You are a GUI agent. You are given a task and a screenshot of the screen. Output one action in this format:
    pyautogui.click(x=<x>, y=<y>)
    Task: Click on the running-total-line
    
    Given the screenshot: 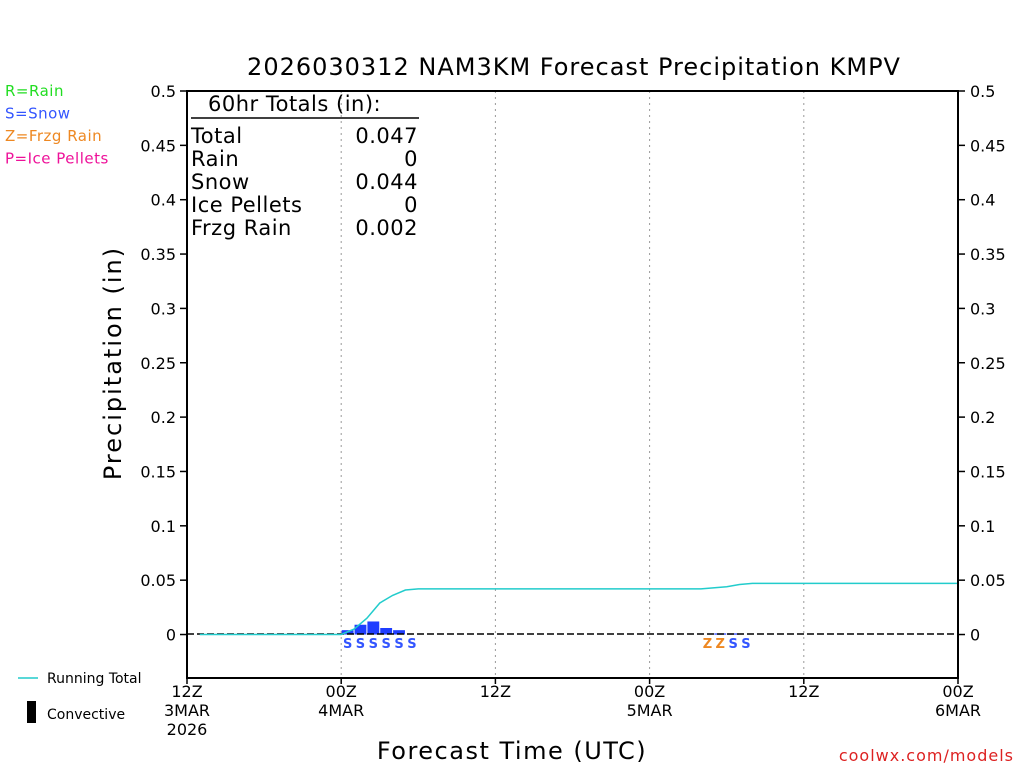 What is the action you would take?
    pyautogui.click(x=578, y=609)
    